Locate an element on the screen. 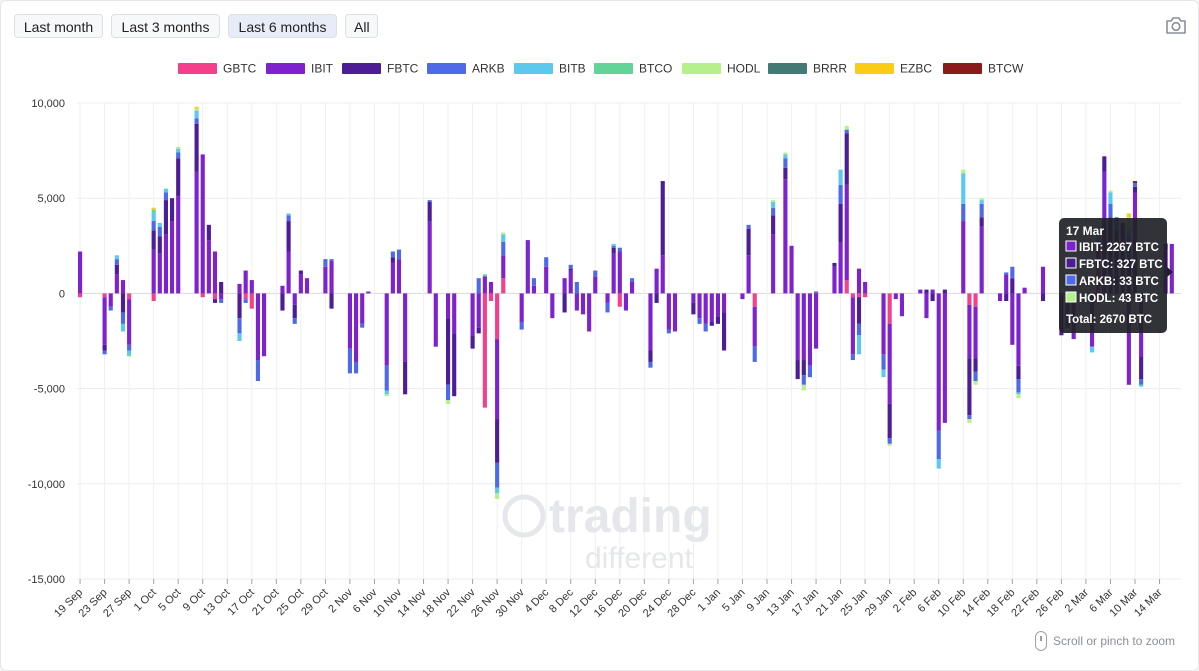 This screenshot has width=1199, height=671. legend-label-brrr: BRRR is located at coordinates (830, 69).